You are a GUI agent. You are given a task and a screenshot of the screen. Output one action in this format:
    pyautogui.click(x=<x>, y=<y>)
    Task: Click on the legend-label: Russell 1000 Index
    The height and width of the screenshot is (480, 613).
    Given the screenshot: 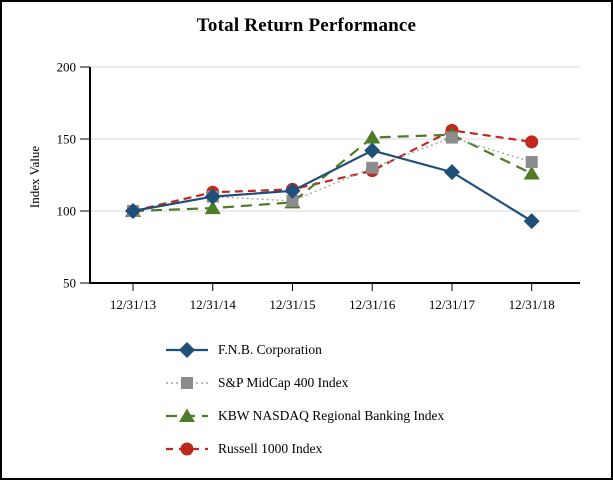 What is the action you would take?
    pyautogui.click(x=270, y=448)
    